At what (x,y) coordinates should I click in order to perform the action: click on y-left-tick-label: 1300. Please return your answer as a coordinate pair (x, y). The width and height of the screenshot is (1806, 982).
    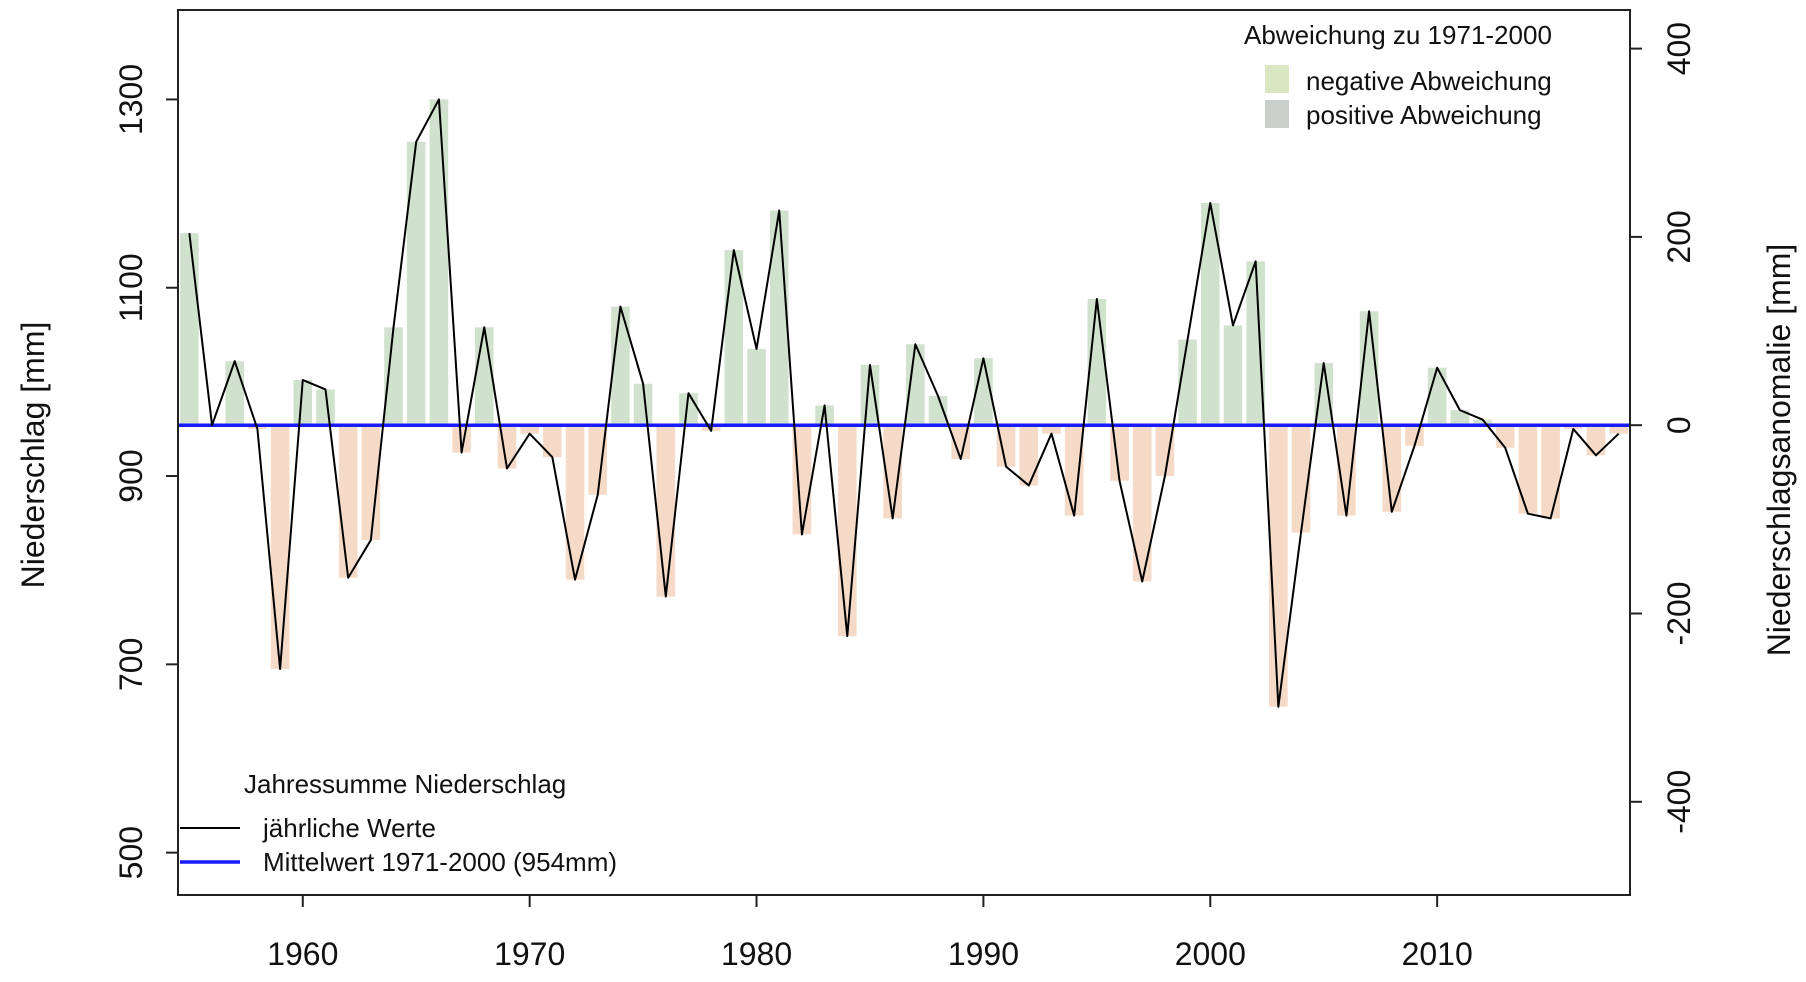
    Looking at the image, I should click on (131, 99).